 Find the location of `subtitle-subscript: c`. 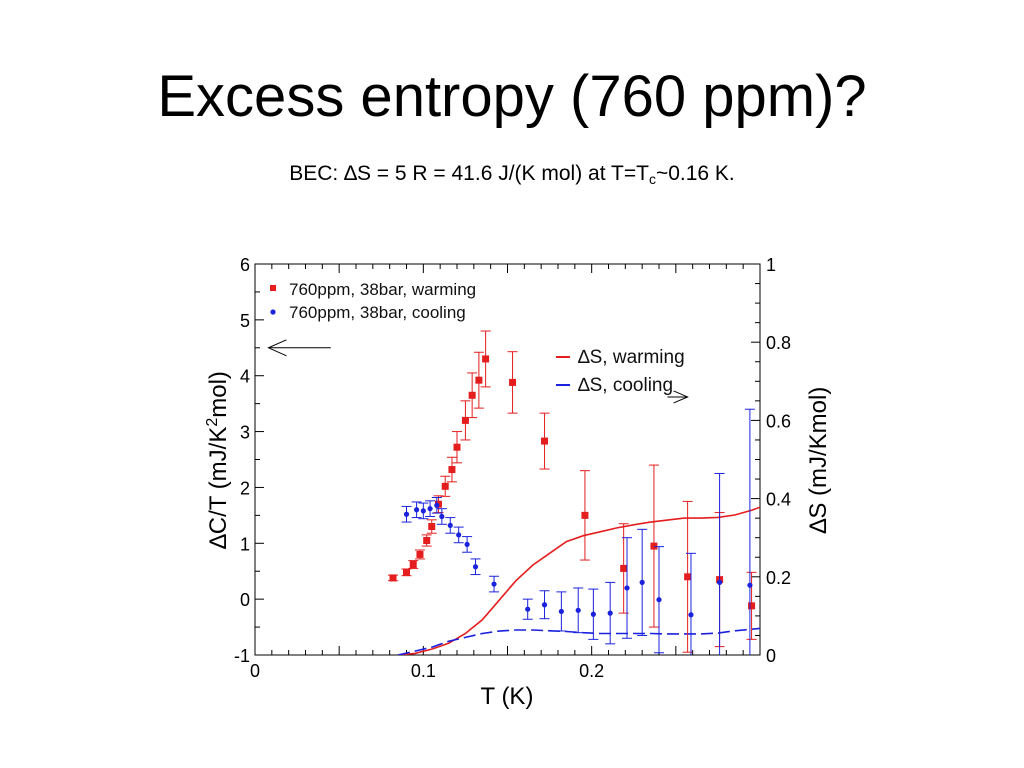

subtitle-subscript: c is located at coordinates (652, 179).